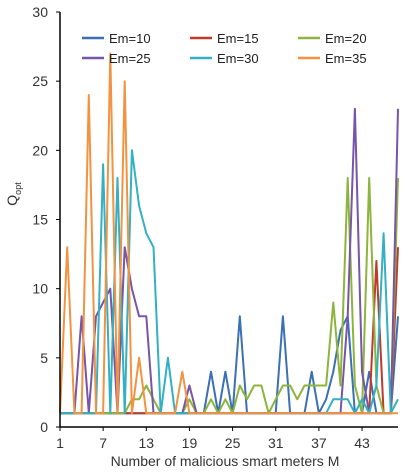  I want to click on x-axis-title: Number of malicious smart meters M, so click(225, 461).